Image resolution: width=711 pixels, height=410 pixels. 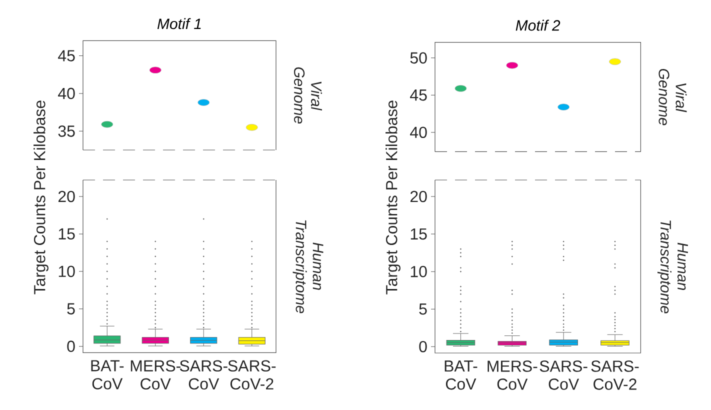 What do you see at coordinates (538, 25) in the screenshot?
I see `chart-title: Motif 2` at bounding box center [538, 25].